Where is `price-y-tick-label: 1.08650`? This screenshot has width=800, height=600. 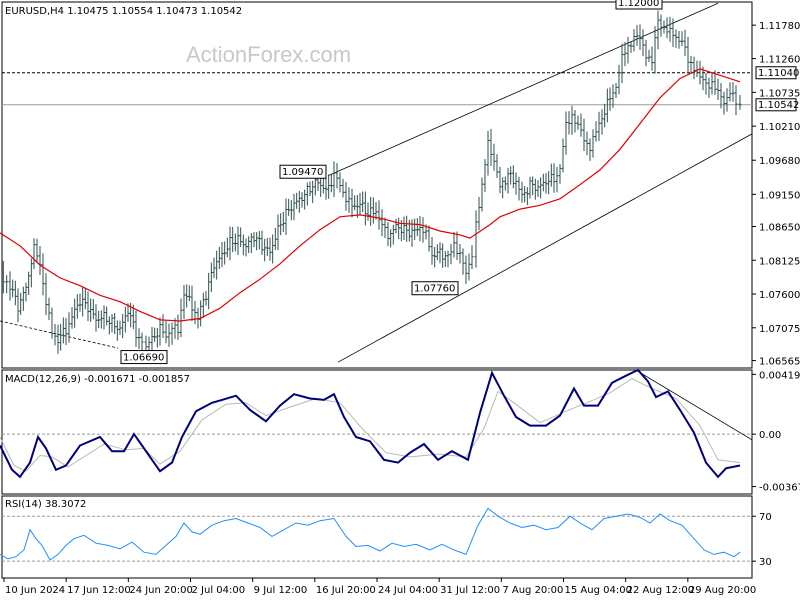
price-y-tick-label: 1.08650 is located at coordinates (779, 227).